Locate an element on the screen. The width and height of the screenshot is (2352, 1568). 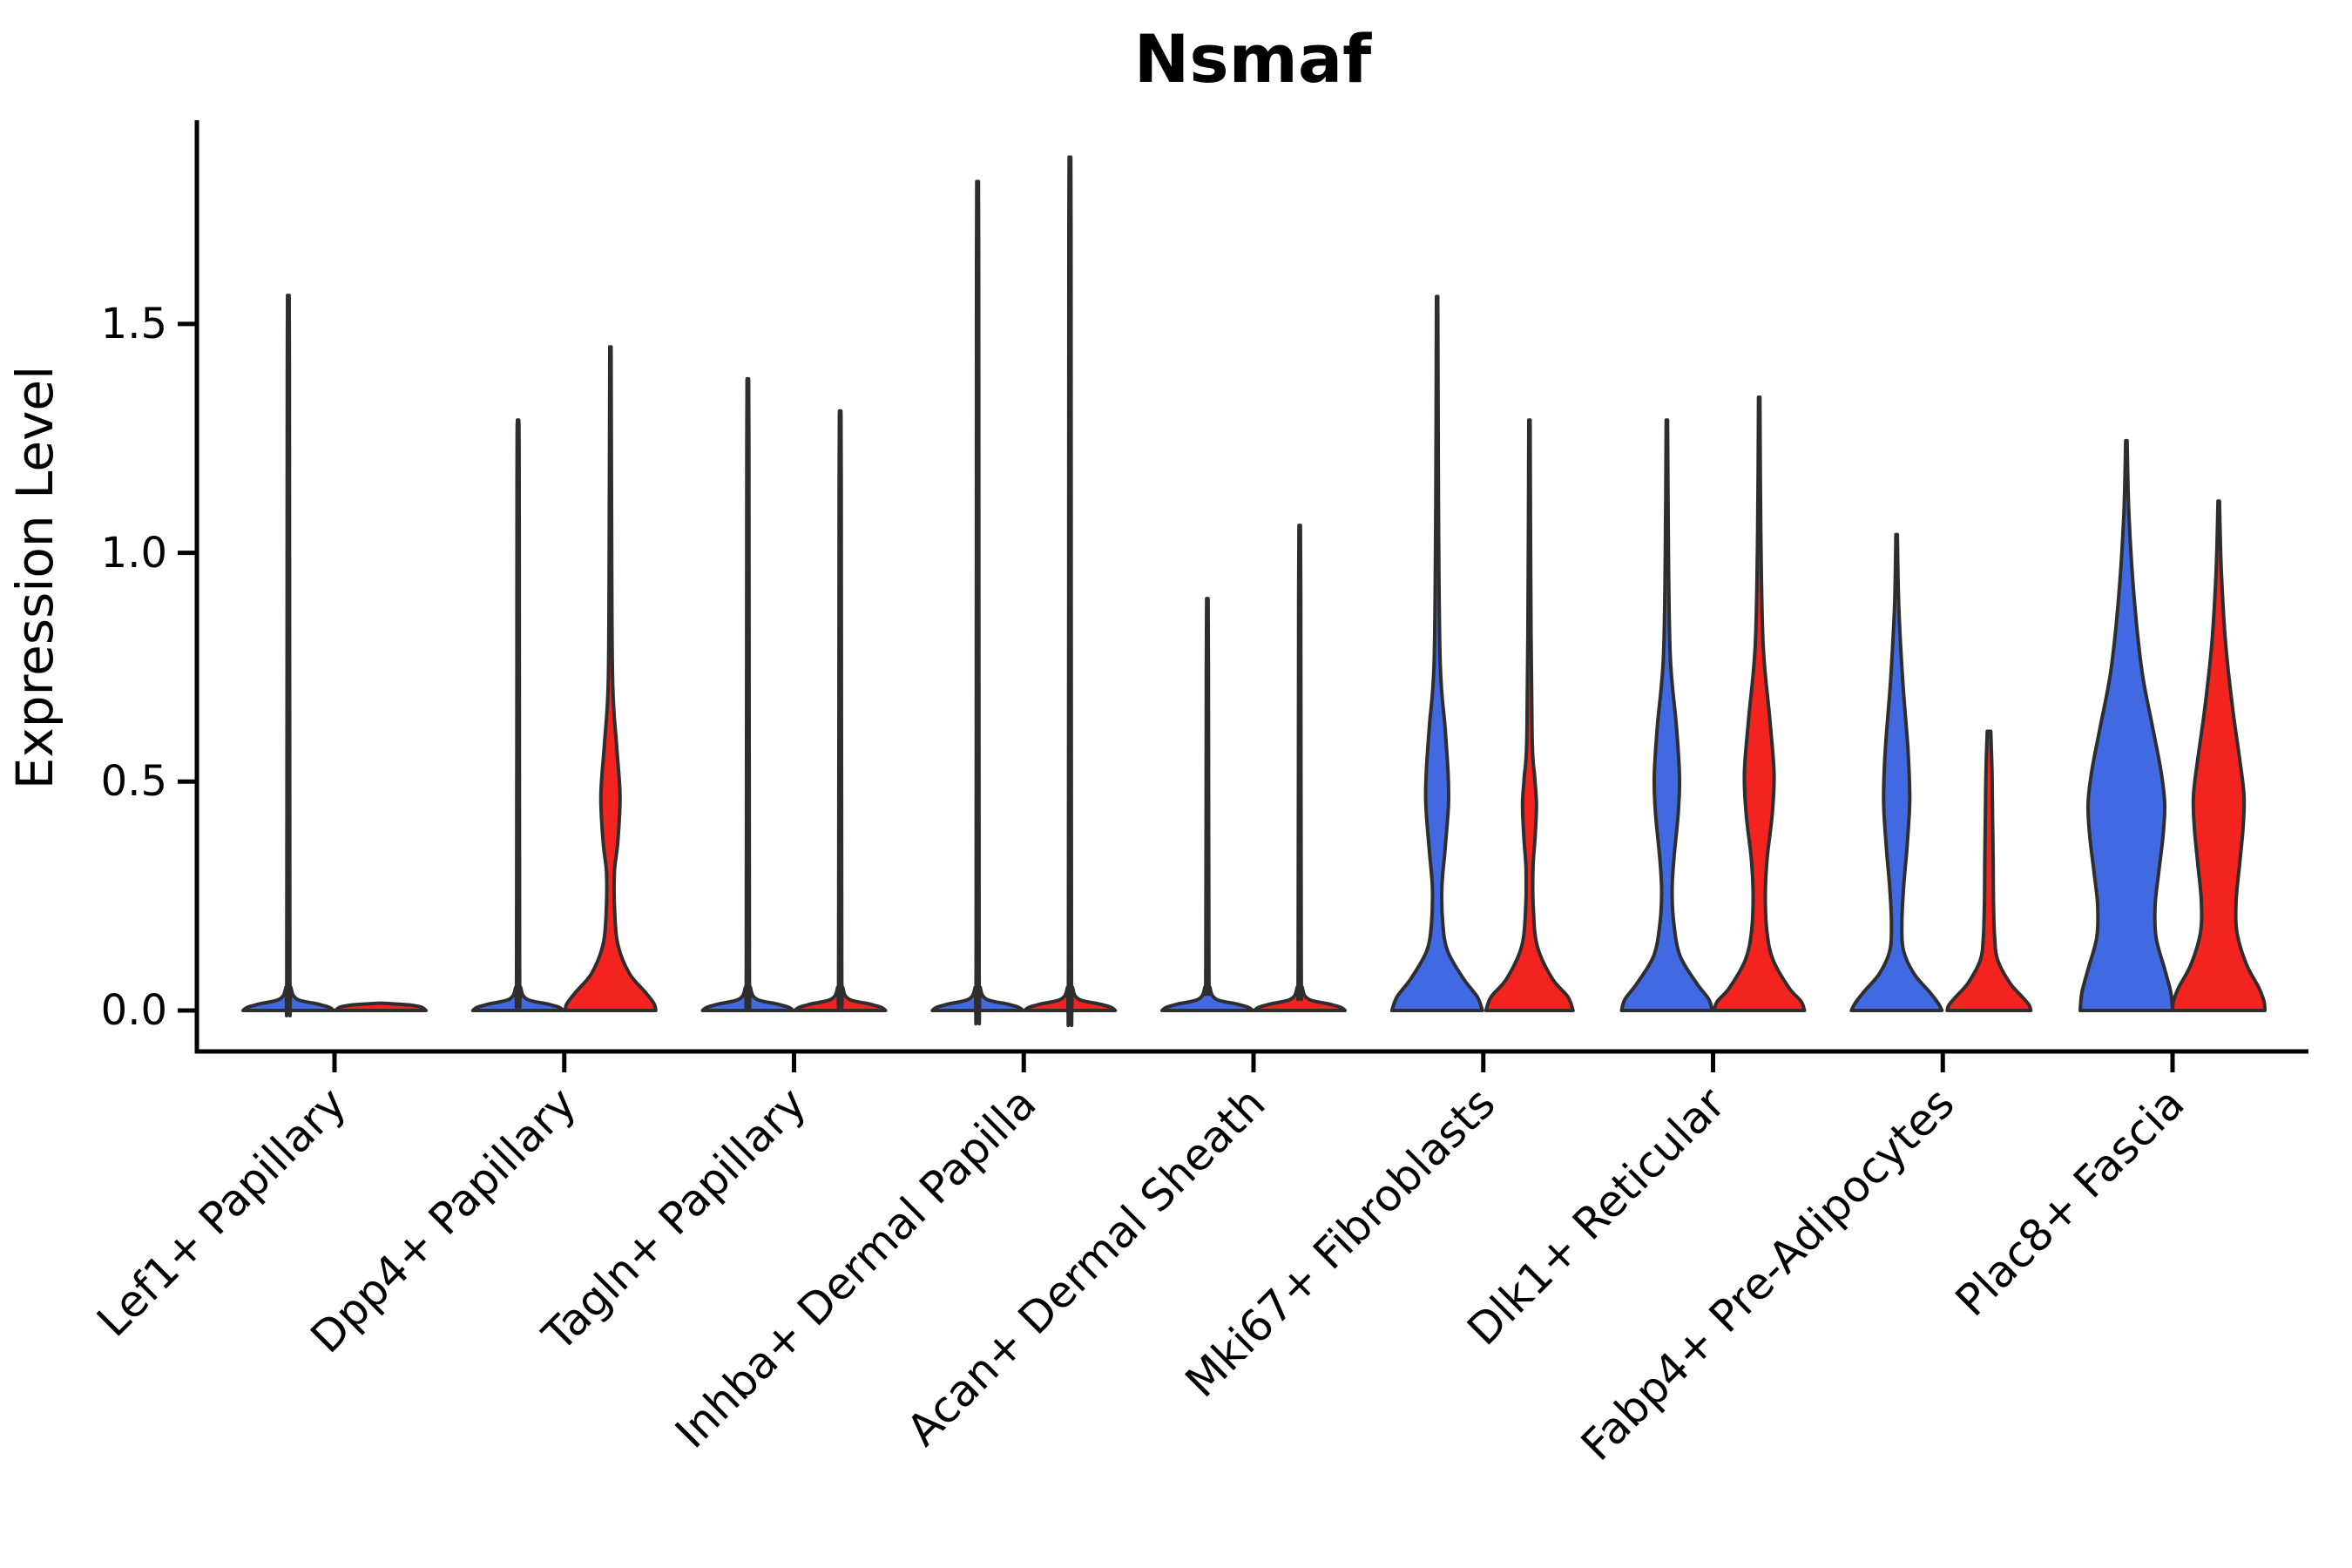
y-axis-label: Expression Level is located at coordinates (34, 577).